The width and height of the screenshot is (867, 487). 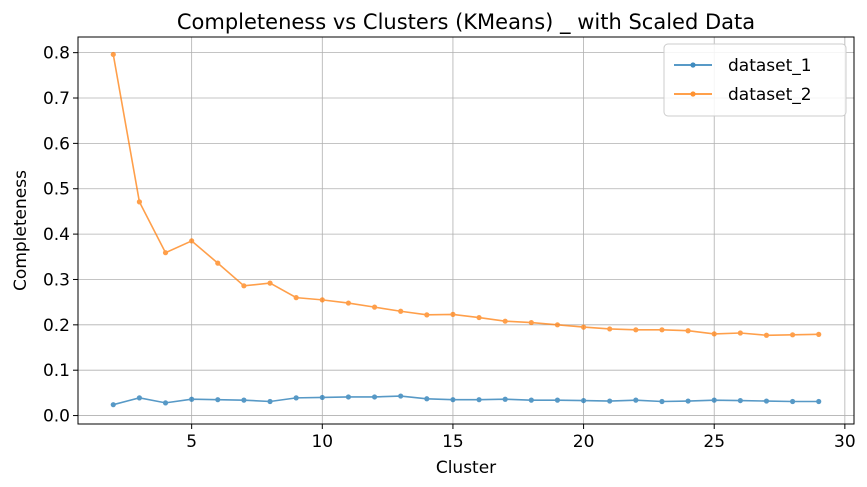 What do you see at coordinates (56, 54) in the screenshot?
I see `y-tick-label: 0.8` at bounding box center [56, 54].